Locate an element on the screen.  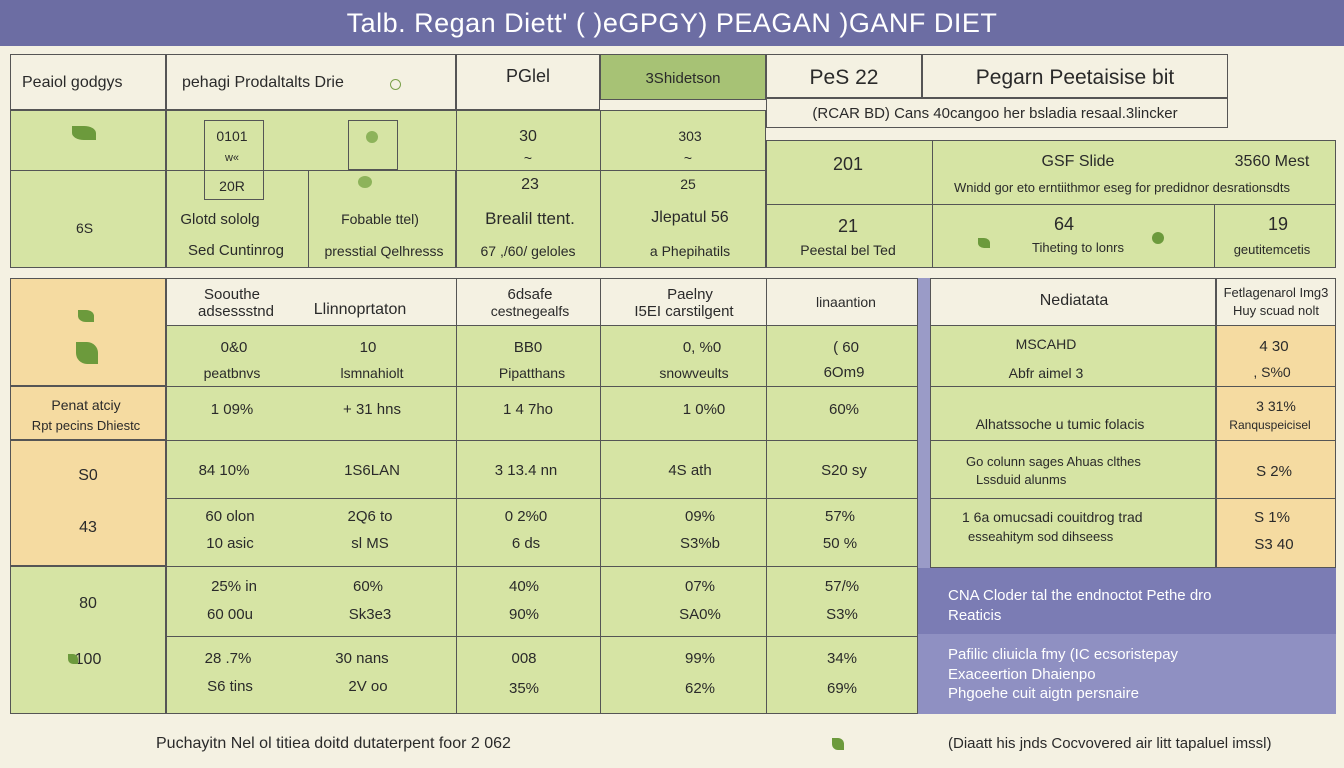
row-a-c3a: BB0 is located at coordinates (528, 347).